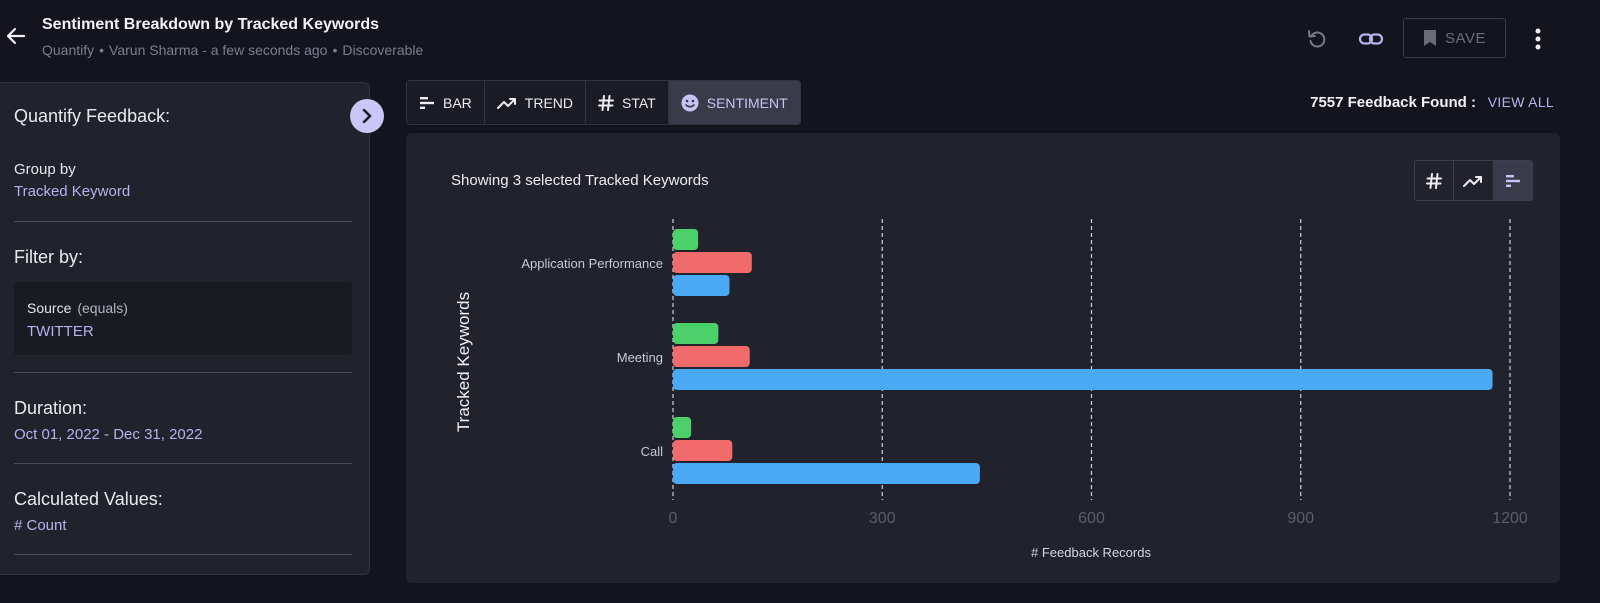  Describe the element at coordinates (1091, 518) in the screenshot. I see `x-tick-label: 600` at that location.